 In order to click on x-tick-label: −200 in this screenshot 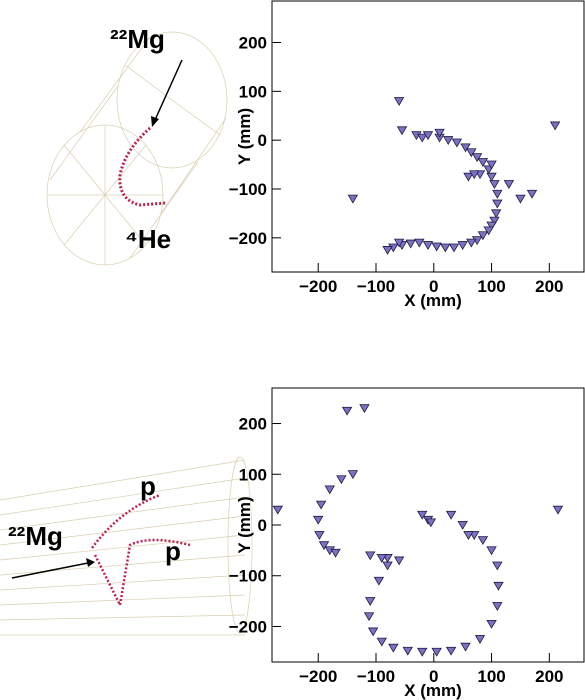, I will do `click(318, 286)`.